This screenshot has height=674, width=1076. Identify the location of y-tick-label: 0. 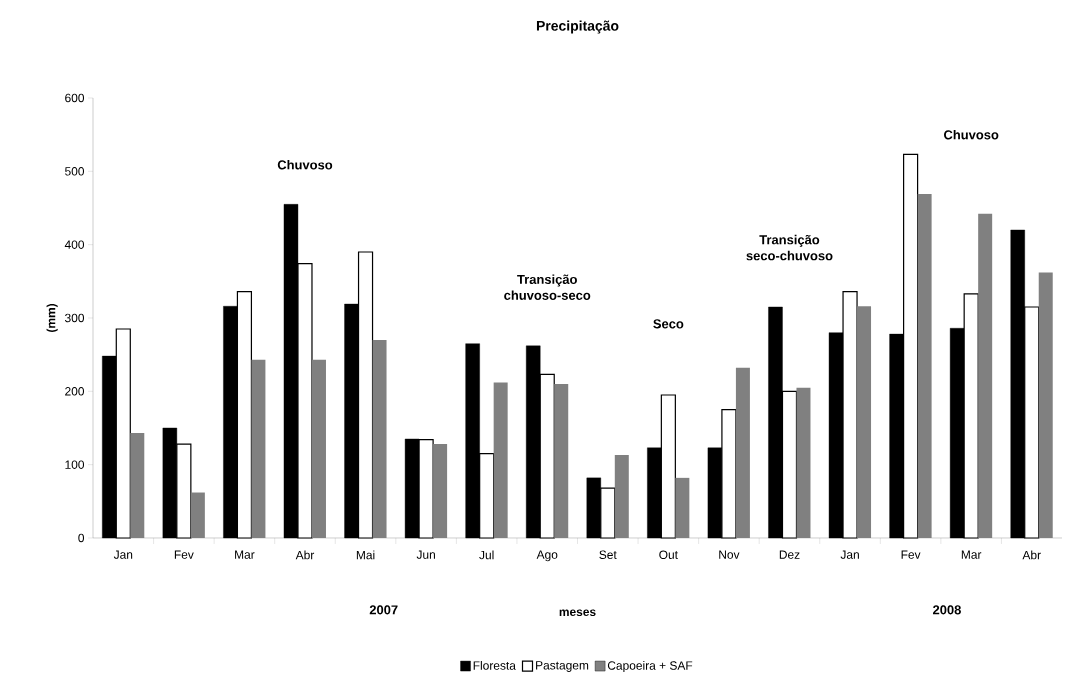
(81, 538).